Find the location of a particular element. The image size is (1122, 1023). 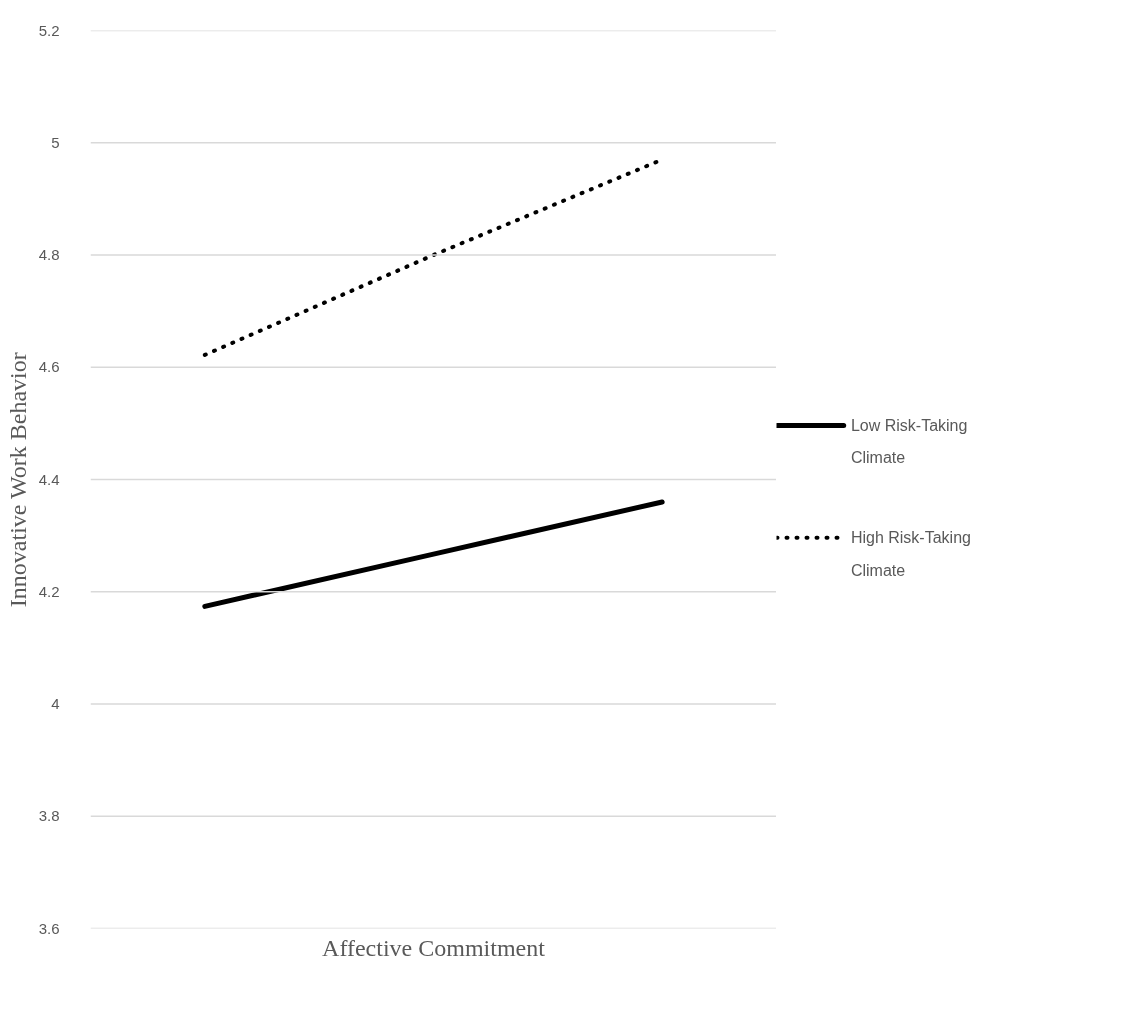

y-tick-label: 4.4 is located at coordinates (49, 479).